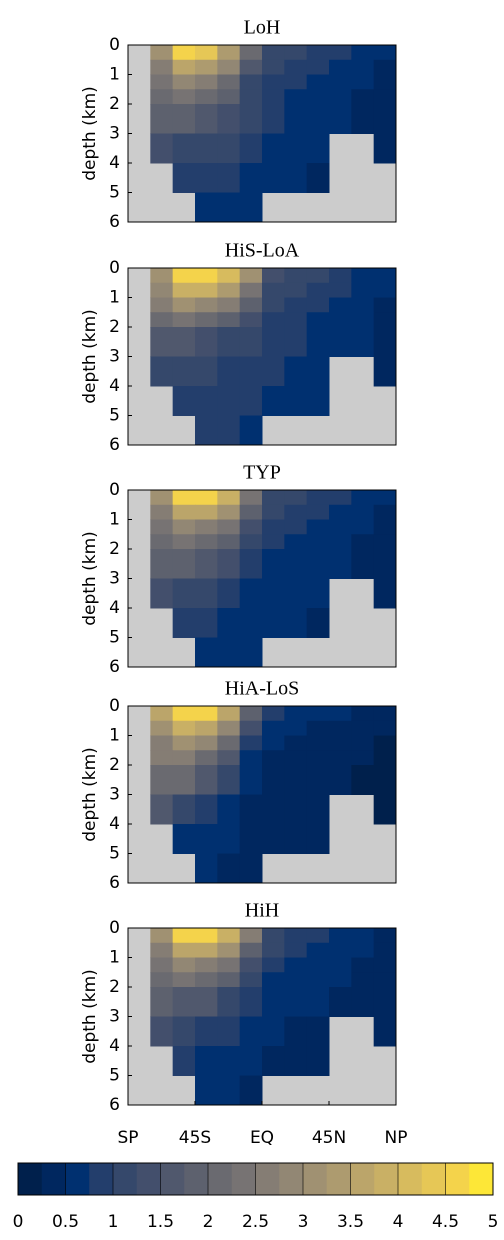 The width and height of the screenshot is (504, 1240). What do you see at coordinates (255, 1222) in the screenshot?
I see `colorbar-tick-label: 2.5` at bounding box center [255, 1222].